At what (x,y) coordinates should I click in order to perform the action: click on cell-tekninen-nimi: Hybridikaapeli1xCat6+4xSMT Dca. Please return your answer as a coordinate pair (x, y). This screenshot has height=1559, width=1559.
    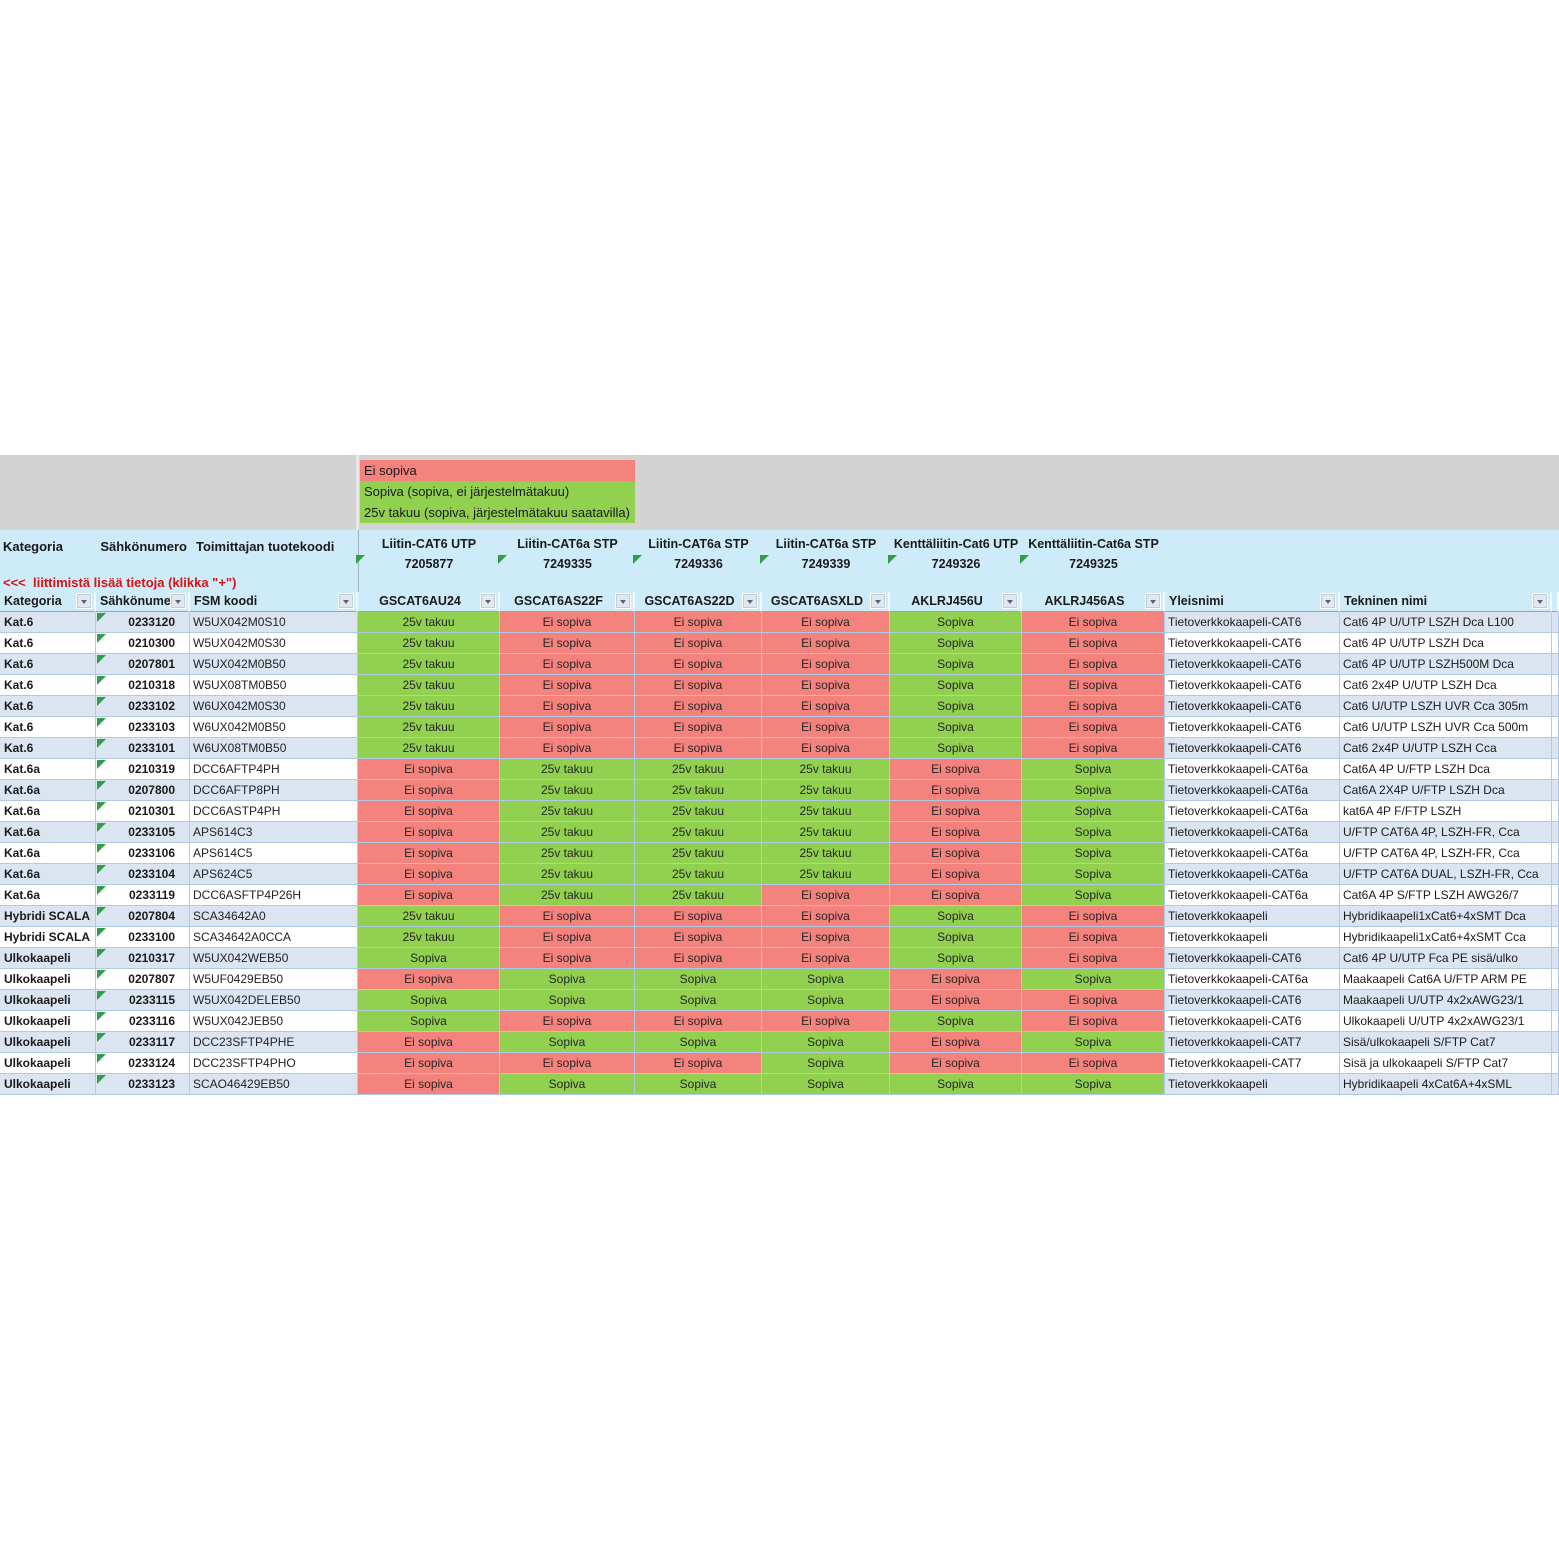
    Looking at the image, I should click on (1446, 916).